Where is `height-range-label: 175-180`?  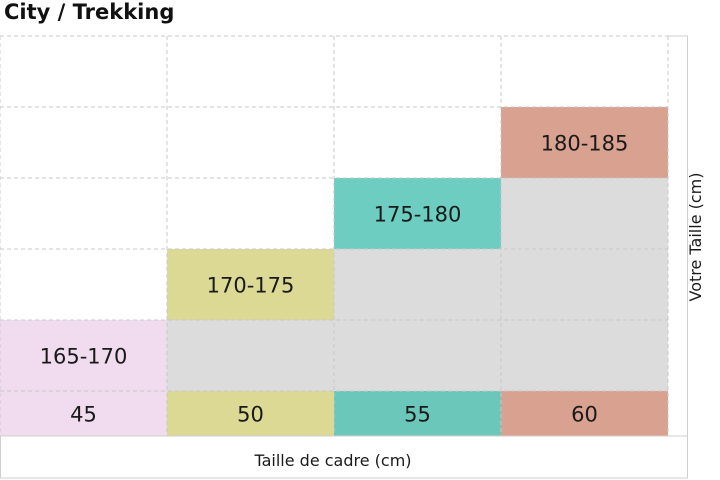
height-range-label: 175-180 is located at coordinates (418, 215).